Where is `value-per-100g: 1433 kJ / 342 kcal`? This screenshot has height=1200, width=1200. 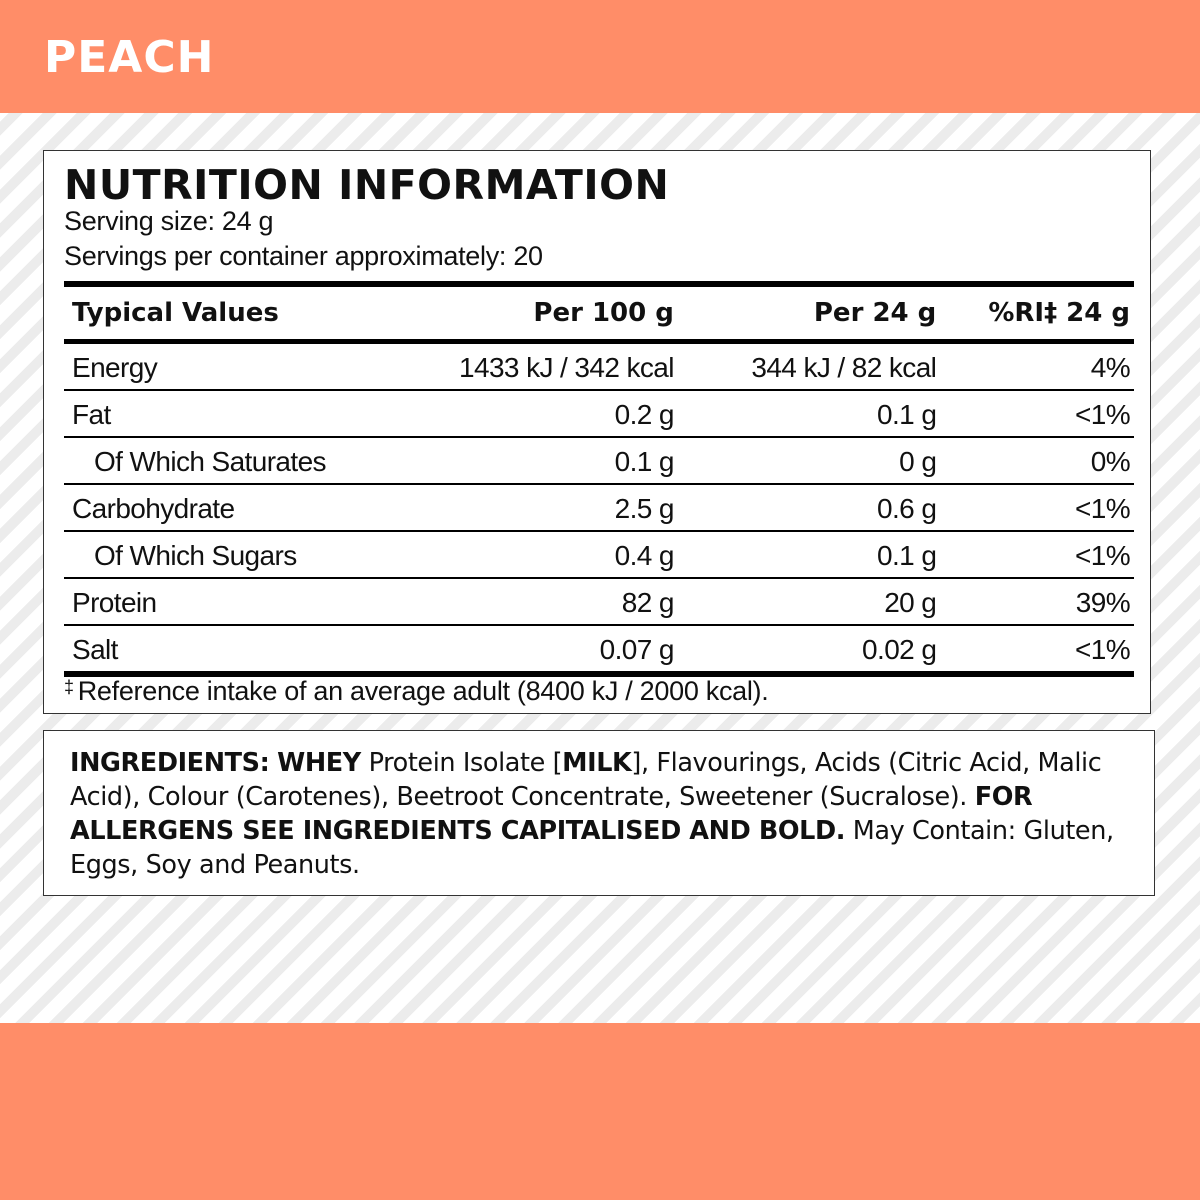
value-per-100g: 1433 kJ / 342 kcal is located at coordinates (546, 366).